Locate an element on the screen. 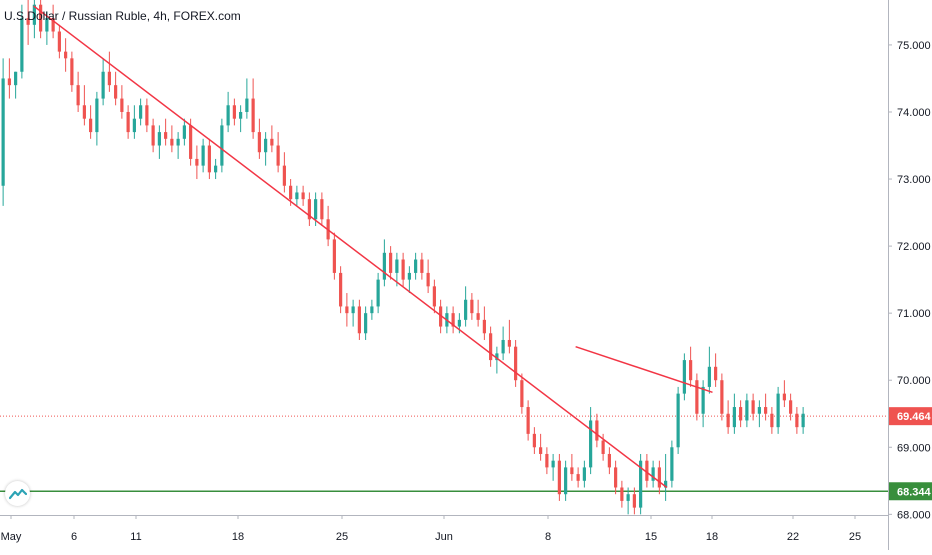 The image size is (932, 555). time-axis-label: May is located at coordinates (11, 537).